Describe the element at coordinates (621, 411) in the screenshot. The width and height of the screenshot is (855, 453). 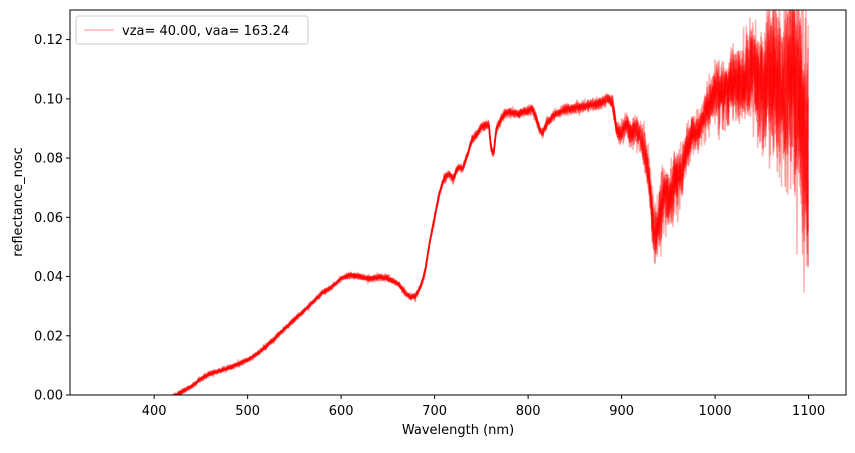
I see `x-tick-label: 900` at that location.